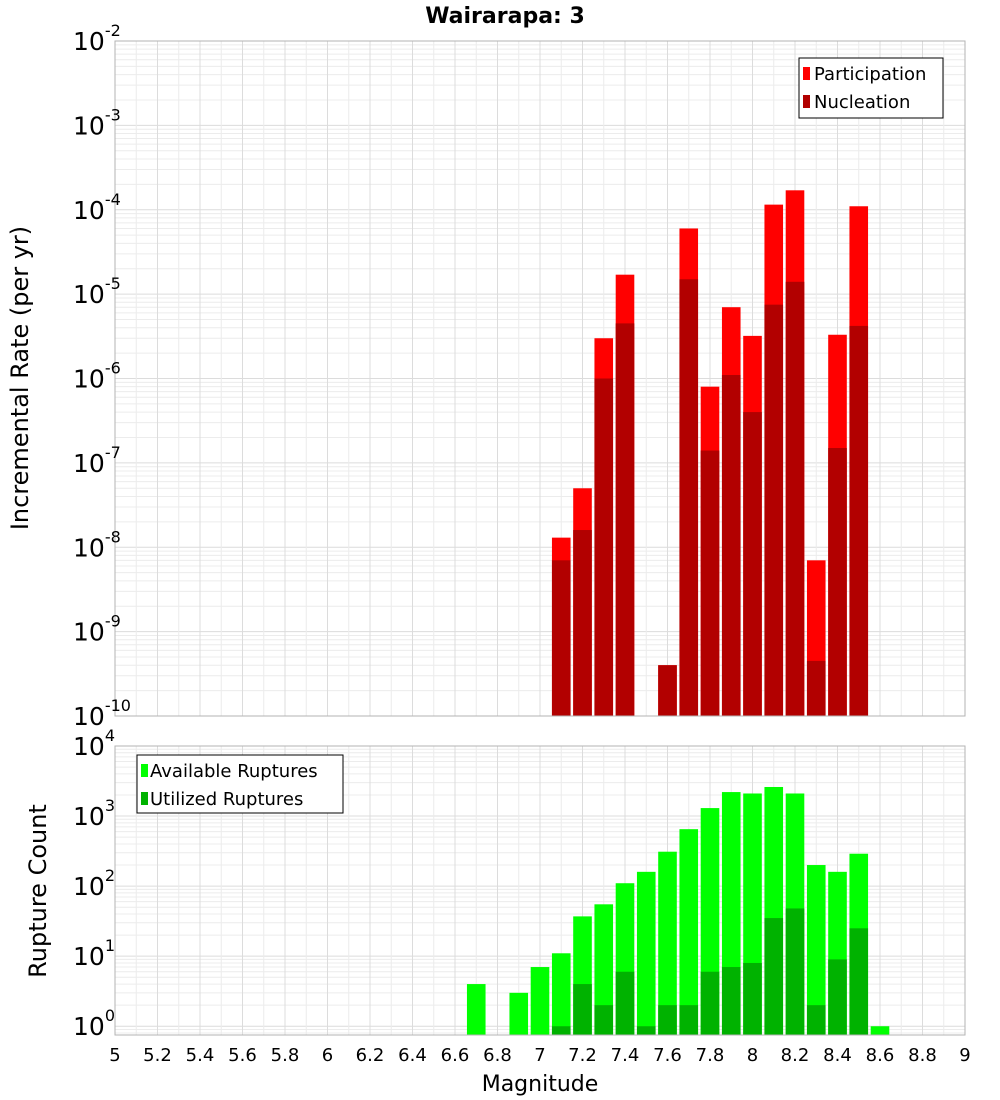 The height and width of the screenshot is (1100, 1000). I want to click on bottom-y-tick-label: 10⁰, so click(94, 1023).